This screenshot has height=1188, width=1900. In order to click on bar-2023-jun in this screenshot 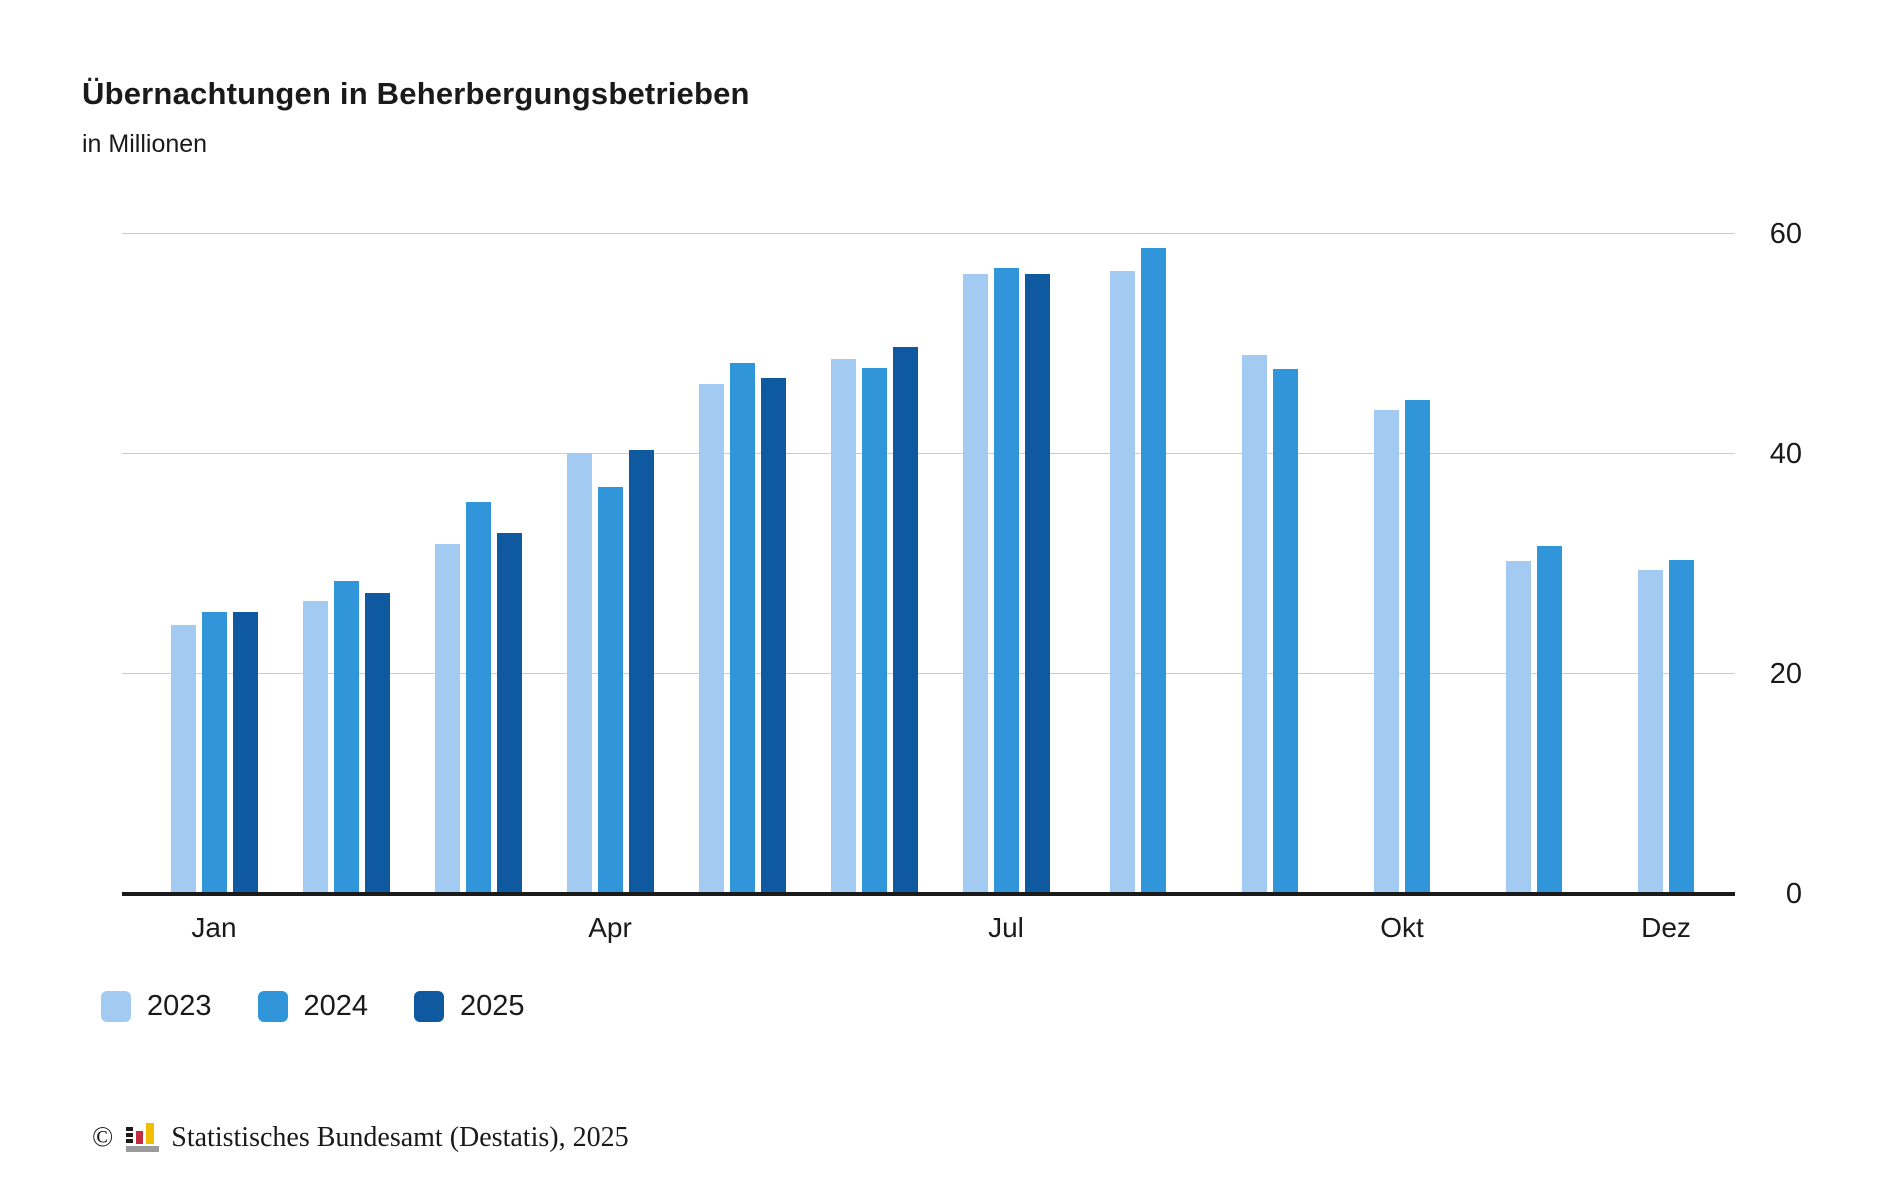, I will do `click(843, 626)`.